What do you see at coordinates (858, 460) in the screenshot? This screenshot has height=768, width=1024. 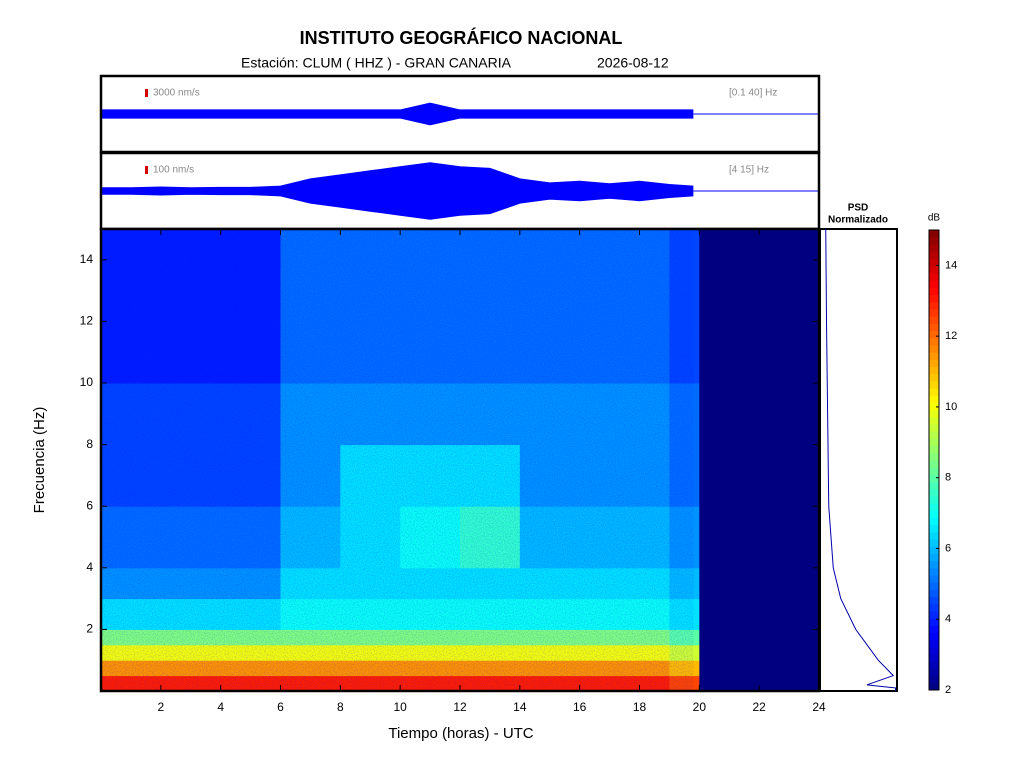 I see `psd-frame` at bounding box center [858, 460].